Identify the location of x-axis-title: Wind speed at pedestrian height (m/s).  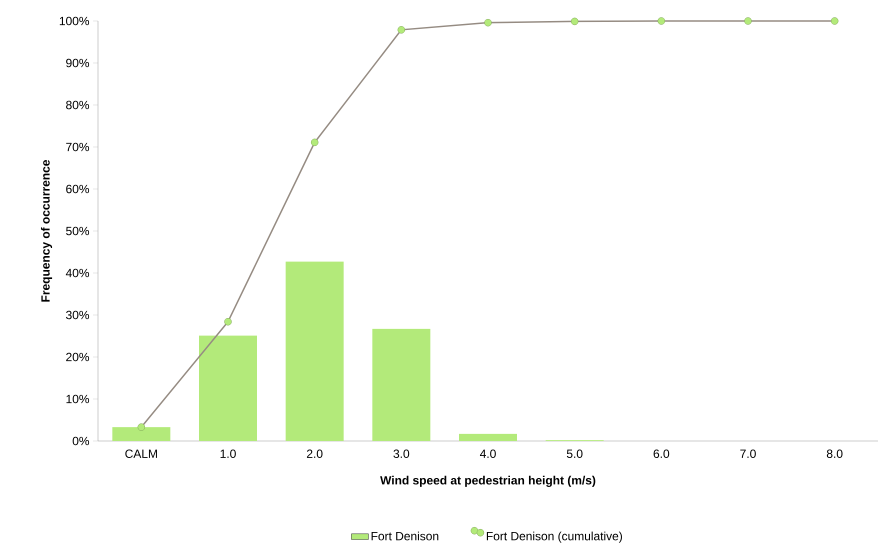
(488, 481).